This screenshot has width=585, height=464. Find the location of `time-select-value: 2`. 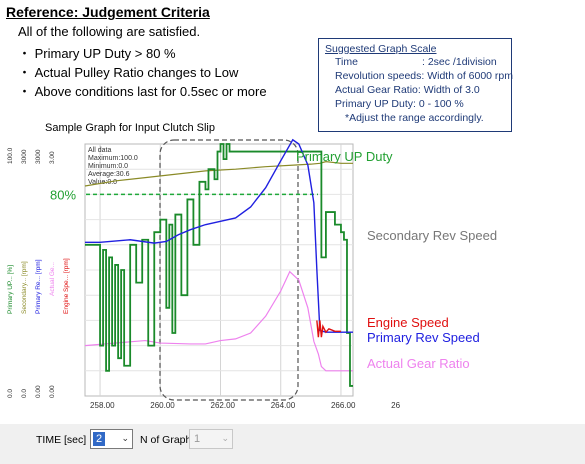

time-select-value: 2 is located at coordinates (99, 439).